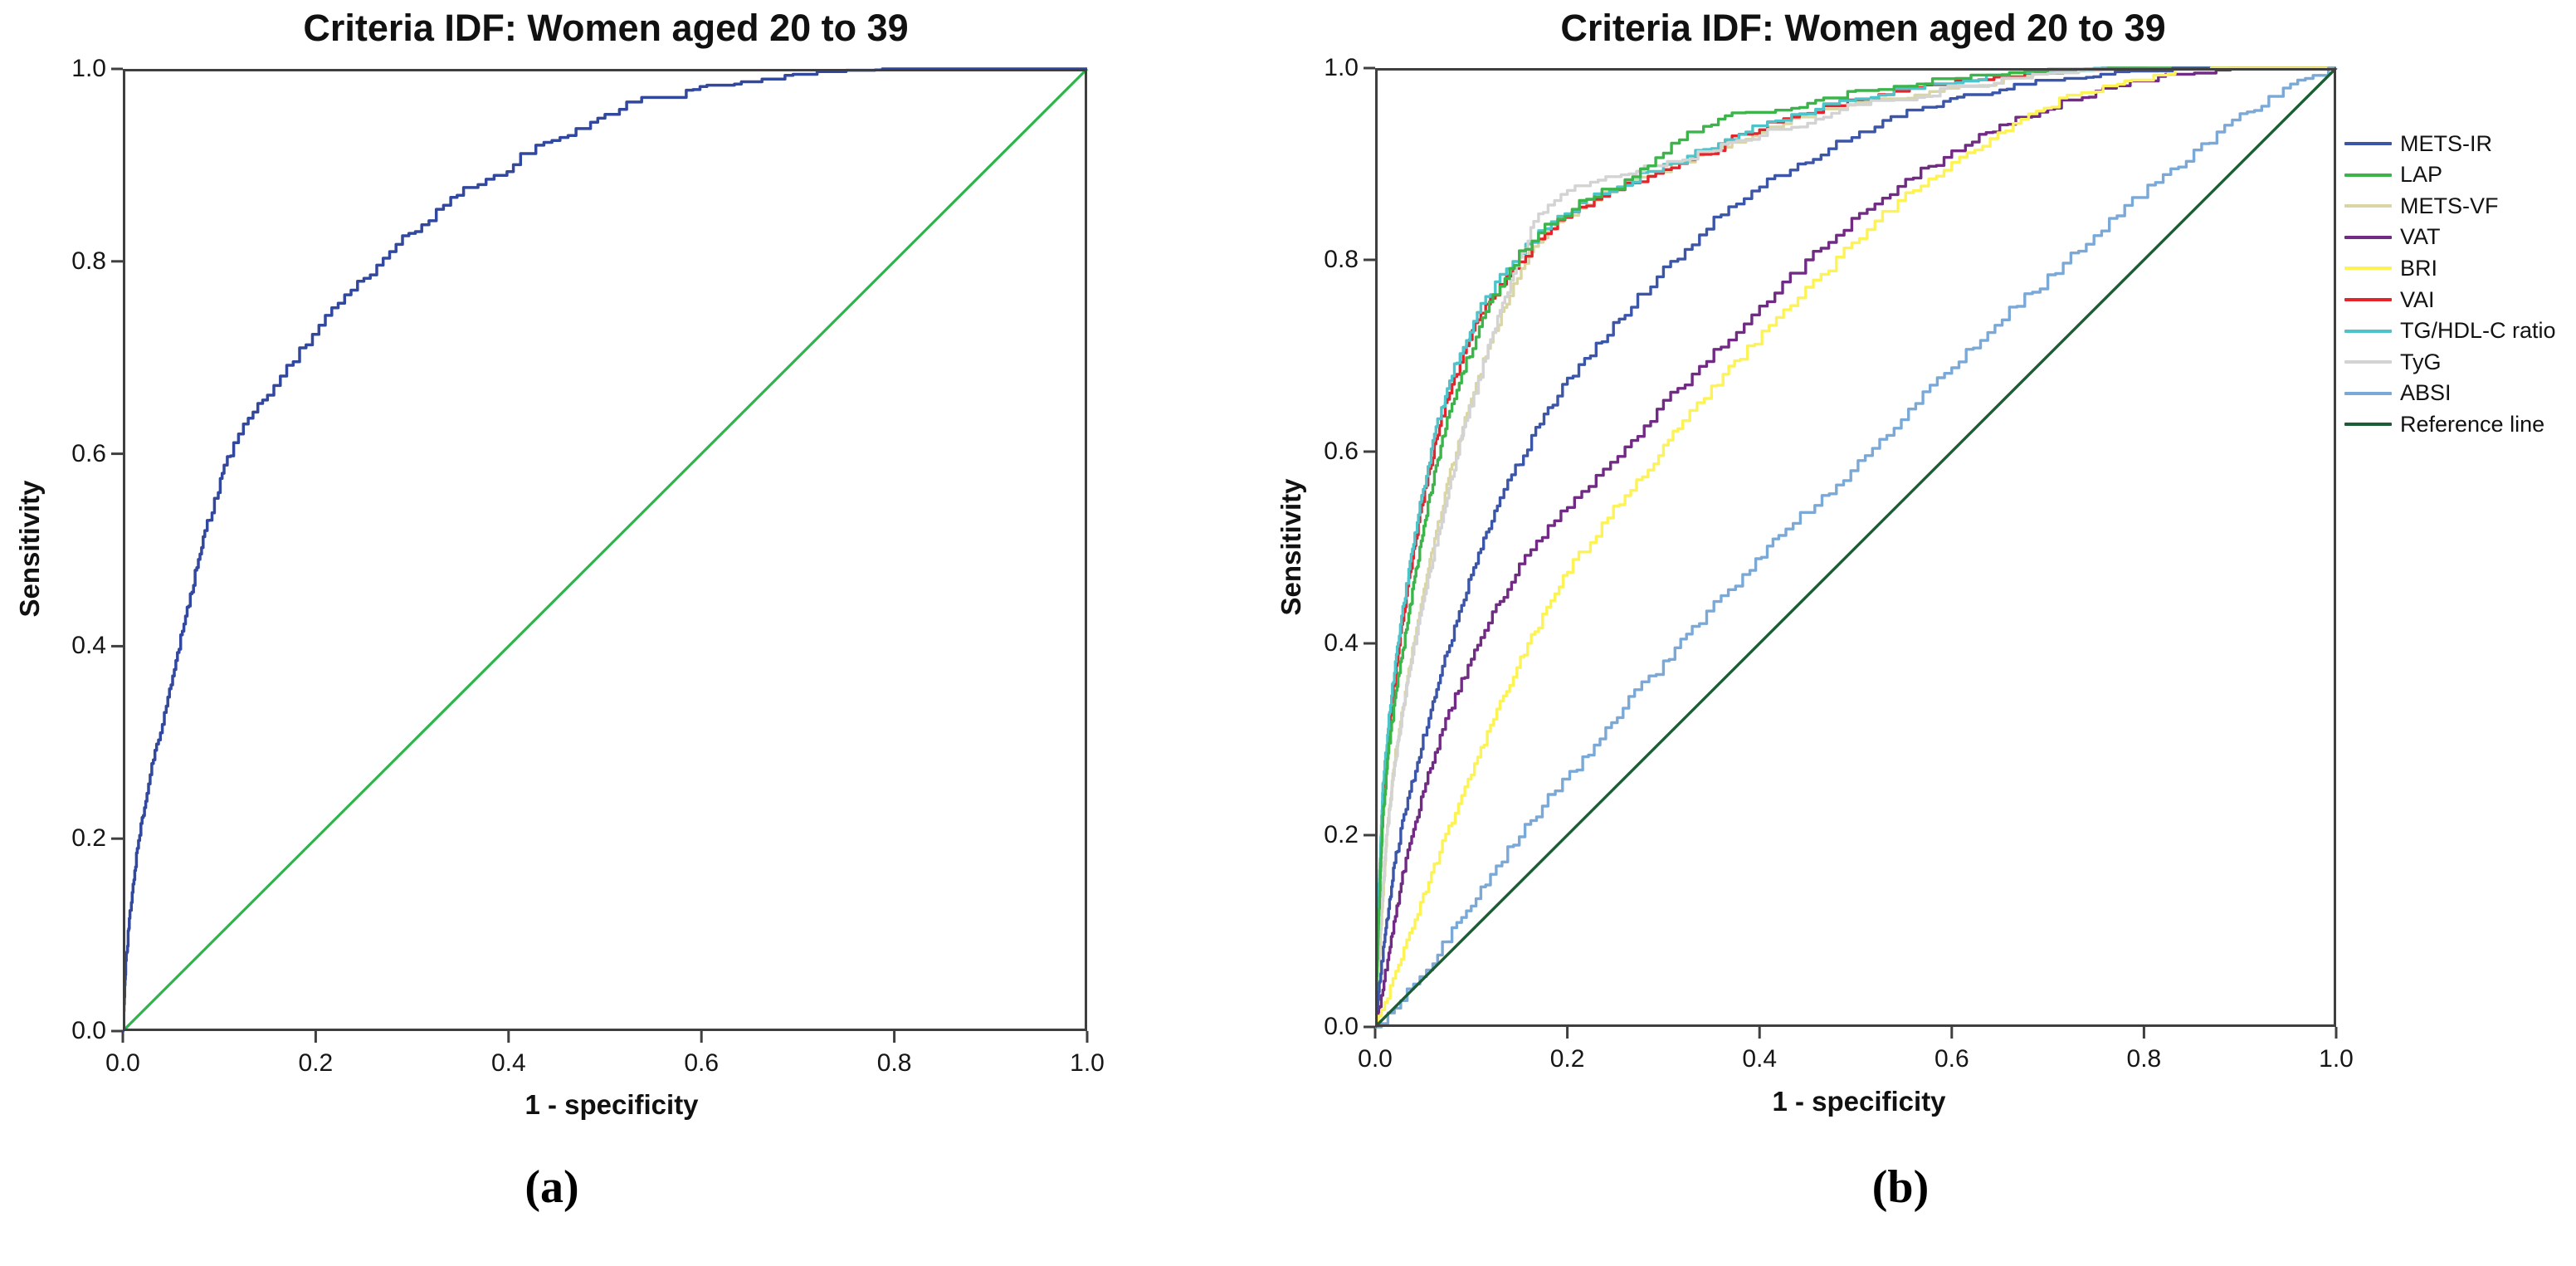 This screenshot has height=1266, width=2576. I want to click on legend-entry: VAI, so click(2389, 300).